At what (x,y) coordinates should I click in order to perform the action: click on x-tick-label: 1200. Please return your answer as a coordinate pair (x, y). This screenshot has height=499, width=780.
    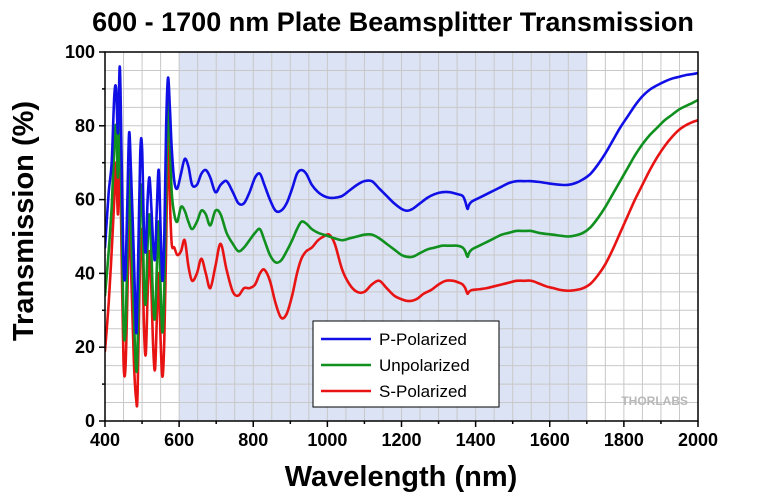
    Looking at the image, I should click on (401, 440).